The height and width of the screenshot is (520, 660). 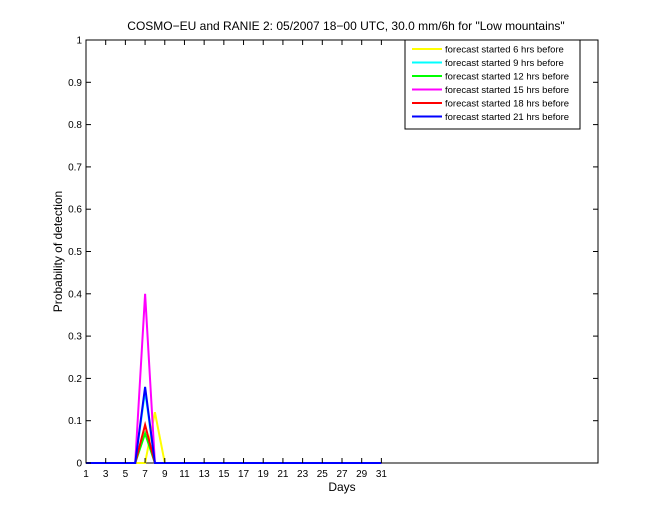 I want to click on legend-label: forecast started 6 hrs before, so click(x=504, y=50).